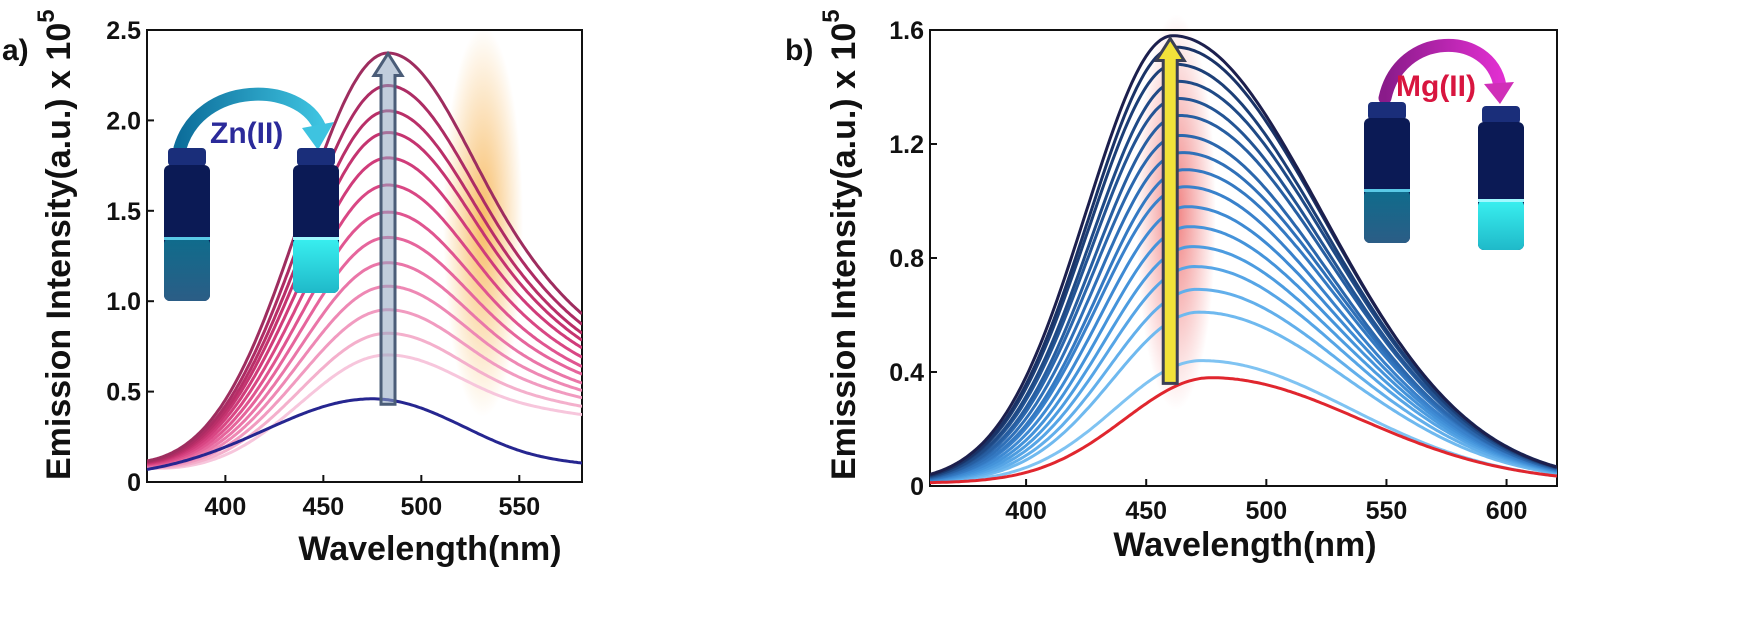 Image resolution: width=1750 pixels, height=643 pixels. Describe the element at coordinates (1387, 111) in the screenshot. I see `vial-mg-before-cap` at that location.